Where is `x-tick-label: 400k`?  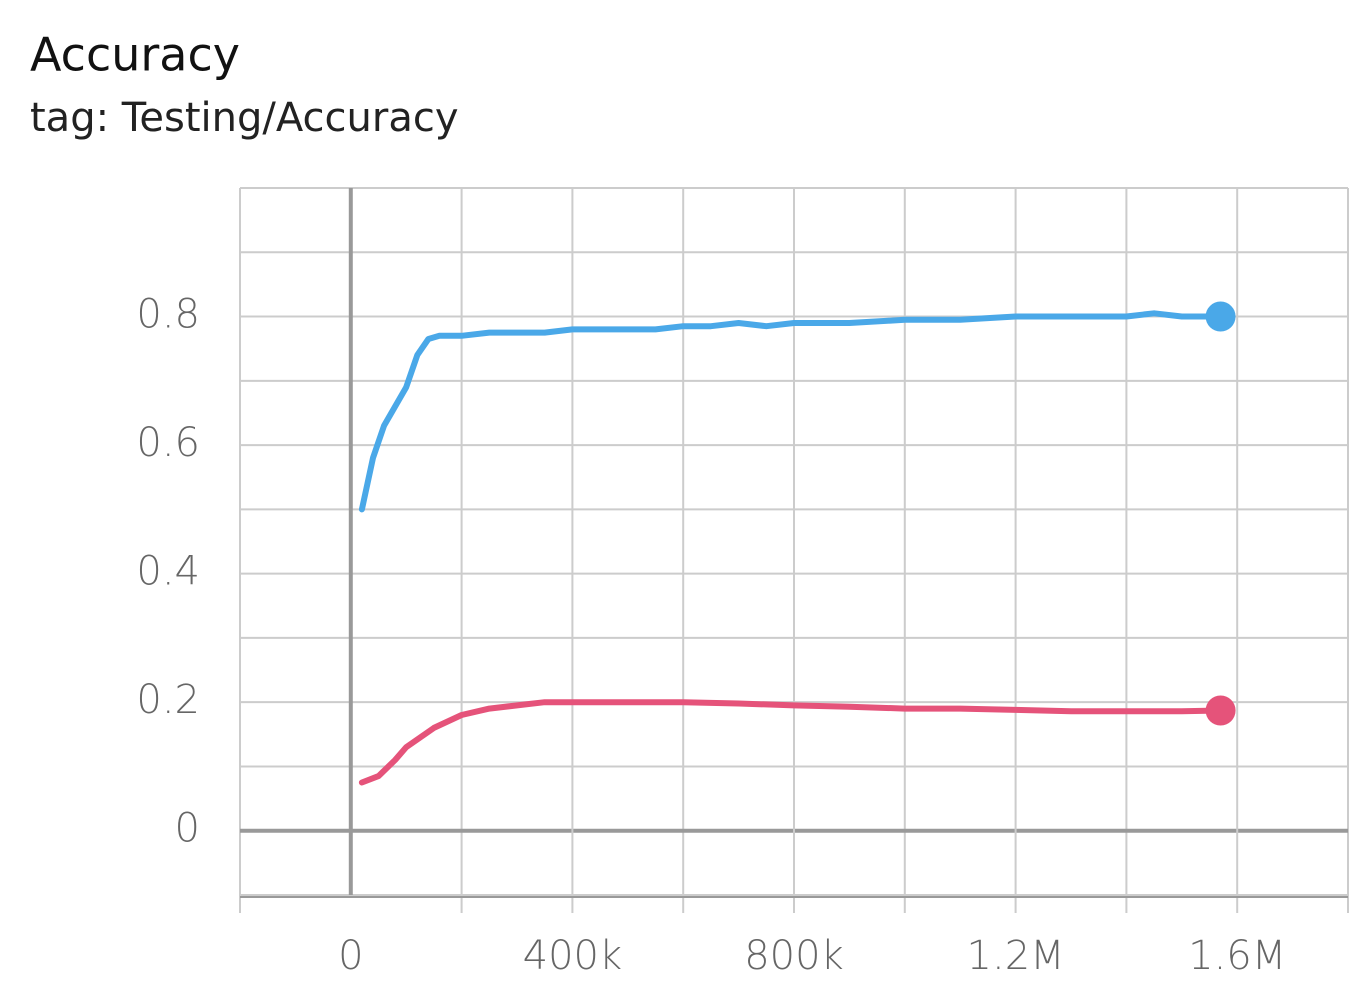
x-tick-label: 400k is located at coordinates (573, 956).